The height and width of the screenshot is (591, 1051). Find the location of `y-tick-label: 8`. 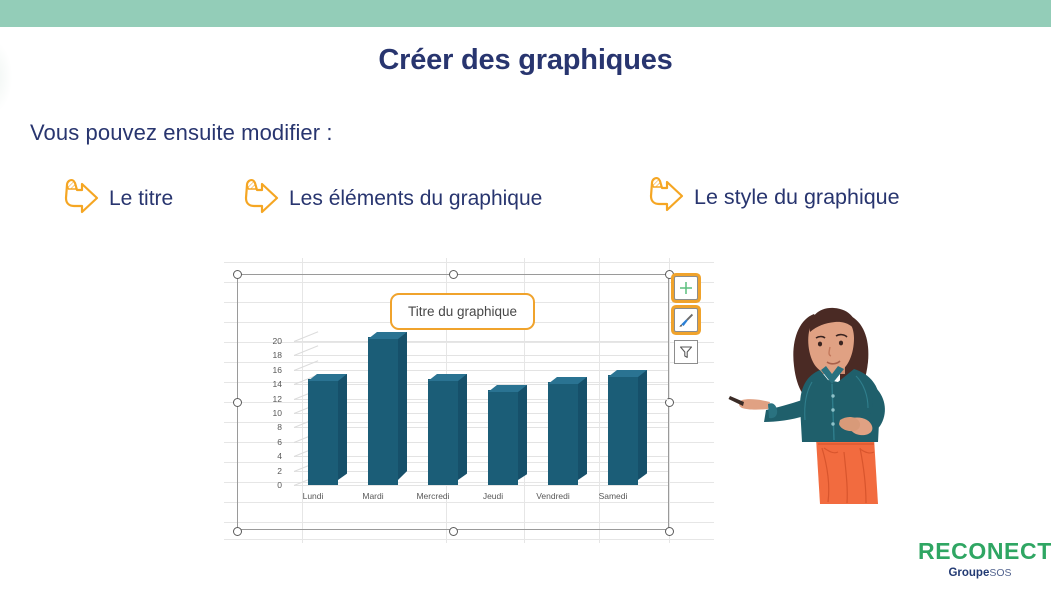

y-tick-label: 8 is located at coordinates (279, 427).